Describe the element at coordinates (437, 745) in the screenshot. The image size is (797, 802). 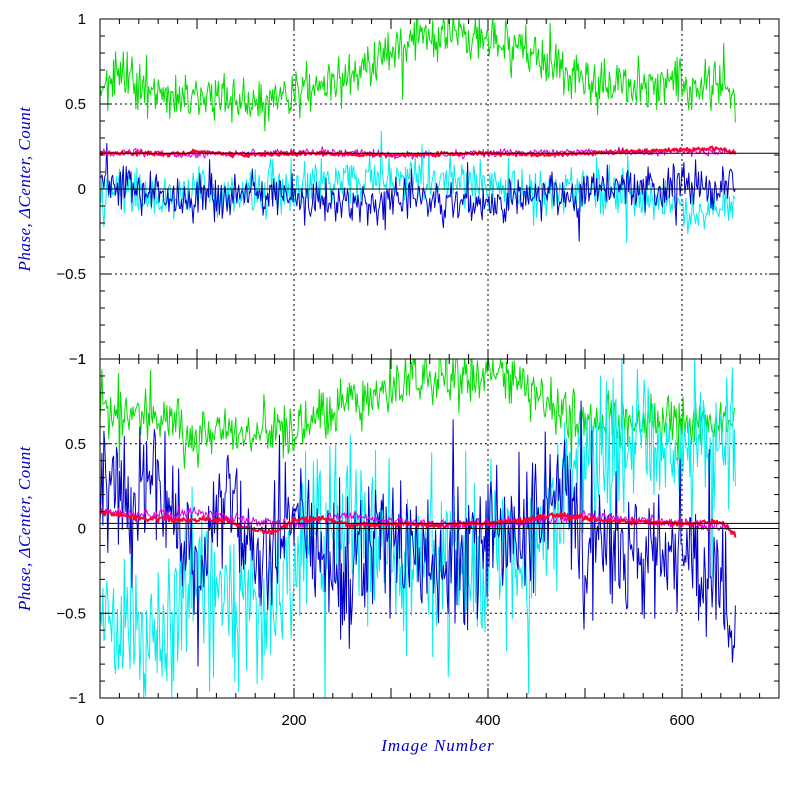
I see `x-axis-label: Image Number` at that location.